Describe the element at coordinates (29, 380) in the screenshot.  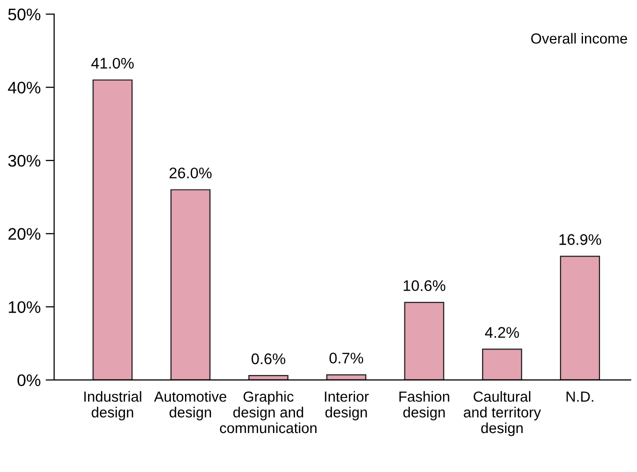
I see `y-tick-label: 0%` at that location.